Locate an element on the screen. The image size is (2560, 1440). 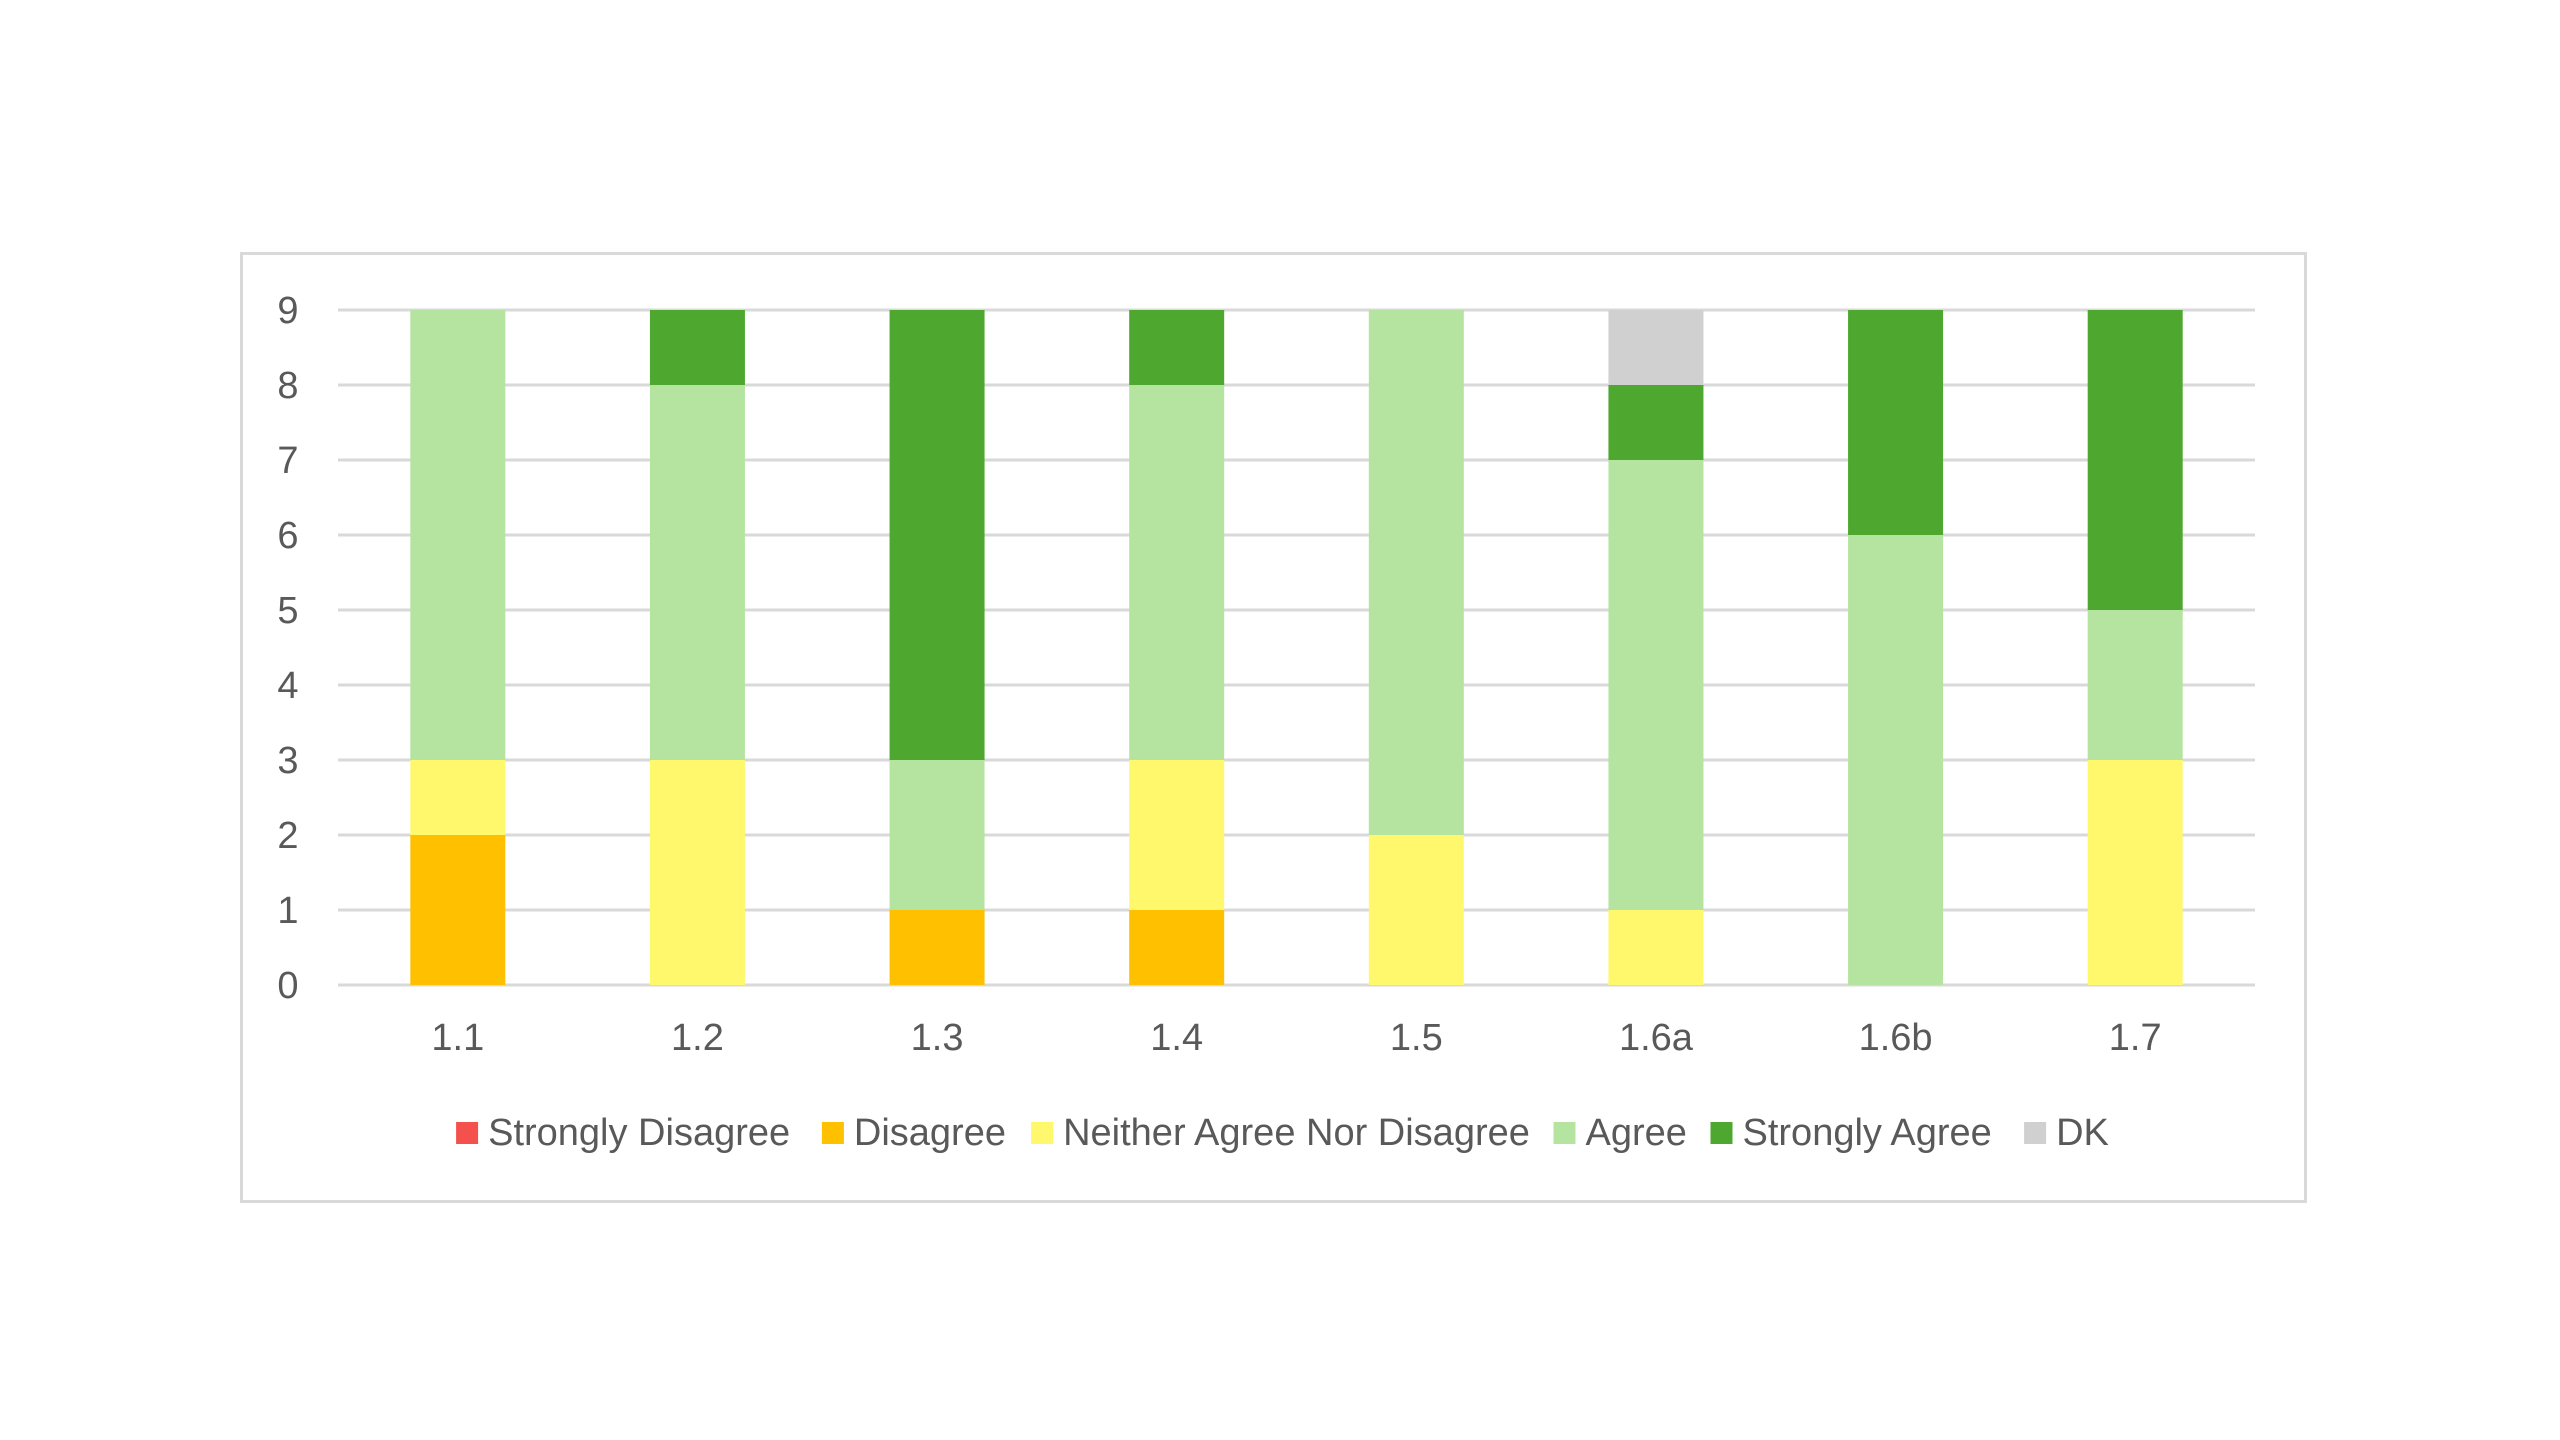
y-tick-label: 3 is located at coordinates (287, 761).